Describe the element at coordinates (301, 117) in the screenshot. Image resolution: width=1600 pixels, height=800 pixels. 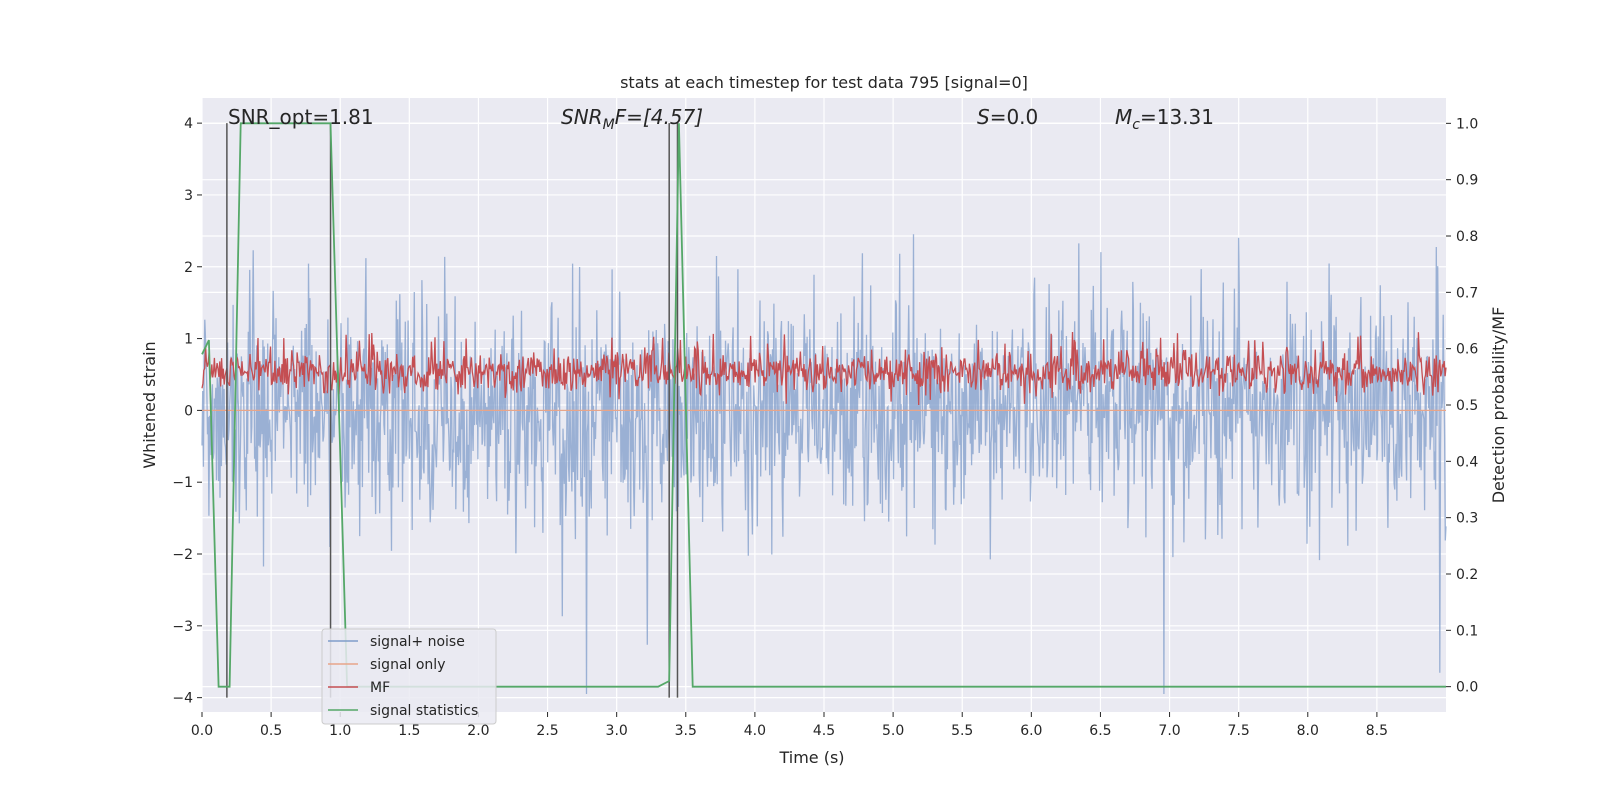
I see `annotation-snr-opt: SNR_opt=1.81` at that location.